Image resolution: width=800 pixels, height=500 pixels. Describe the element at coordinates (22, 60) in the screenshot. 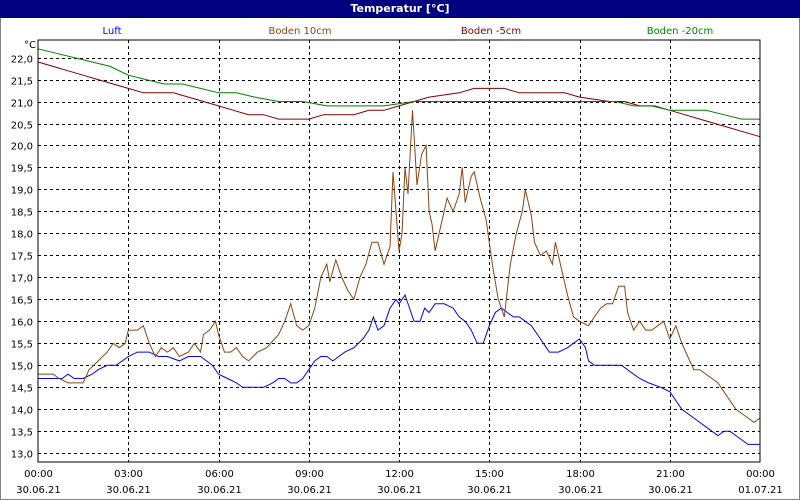

I see `y-tick-label: 22,0` at that location.